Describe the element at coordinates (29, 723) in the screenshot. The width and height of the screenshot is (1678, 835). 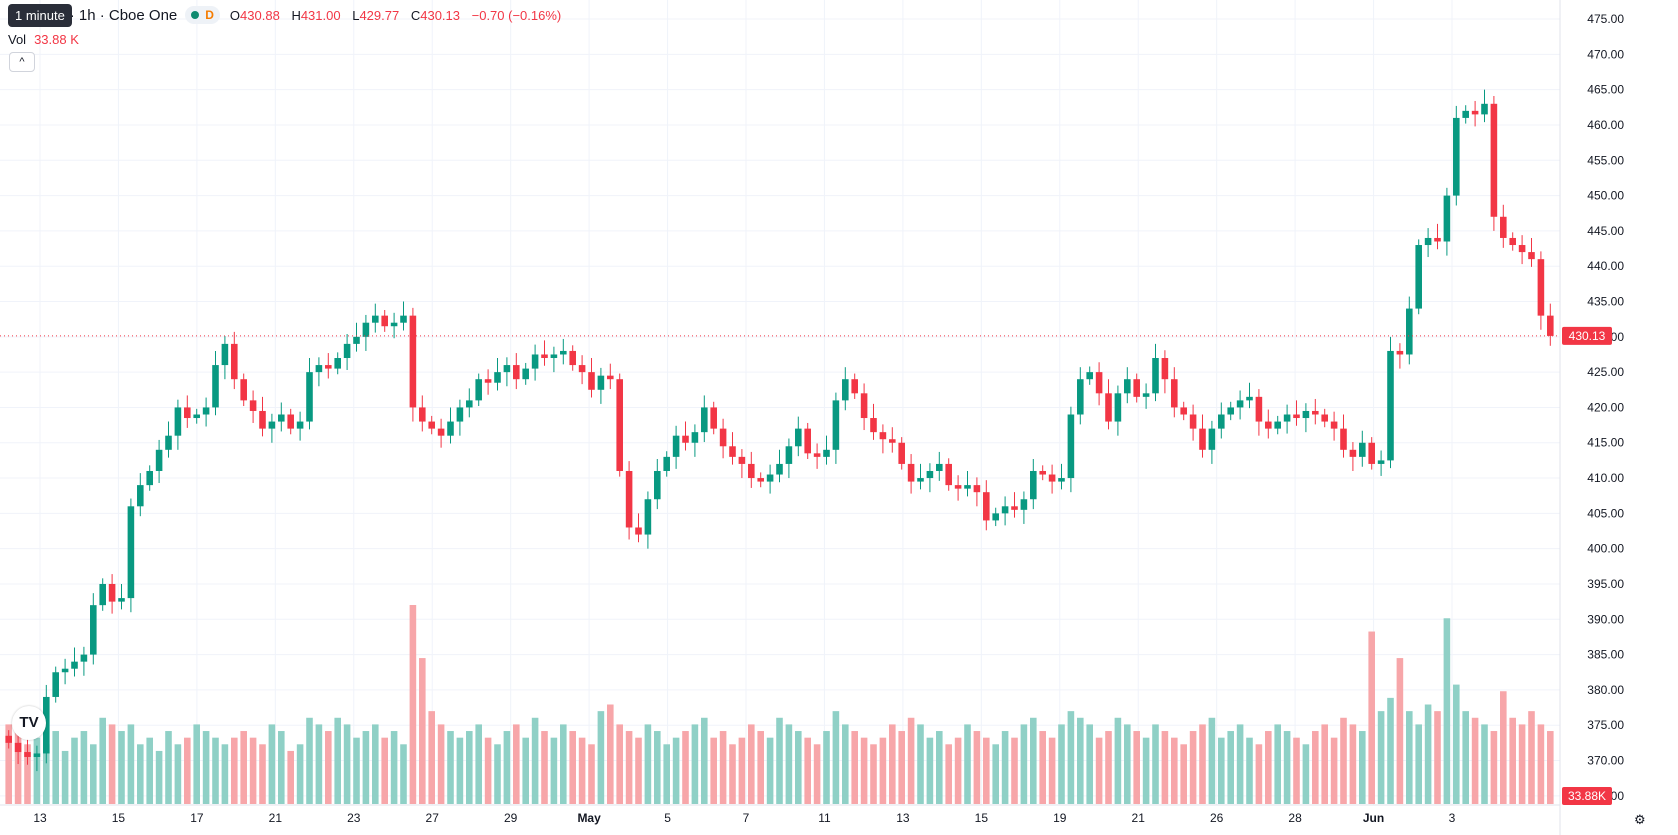
I see `tradingview-logo: TV` at that location.